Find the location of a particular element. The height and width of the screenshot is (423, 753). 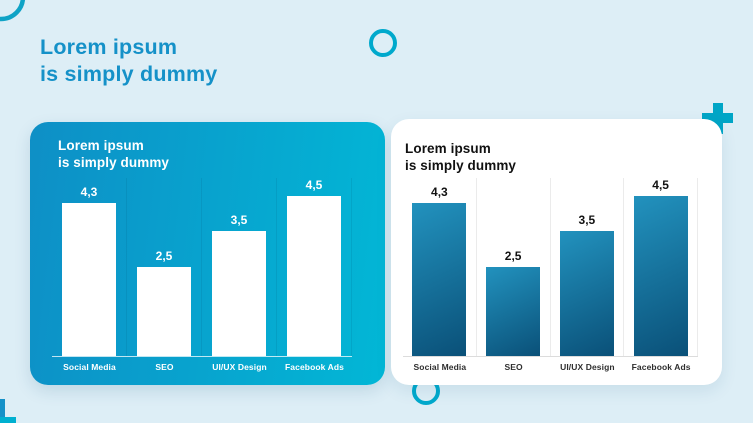

page-title-line1: Lorem ipsum is located at coordinates (109, 47).